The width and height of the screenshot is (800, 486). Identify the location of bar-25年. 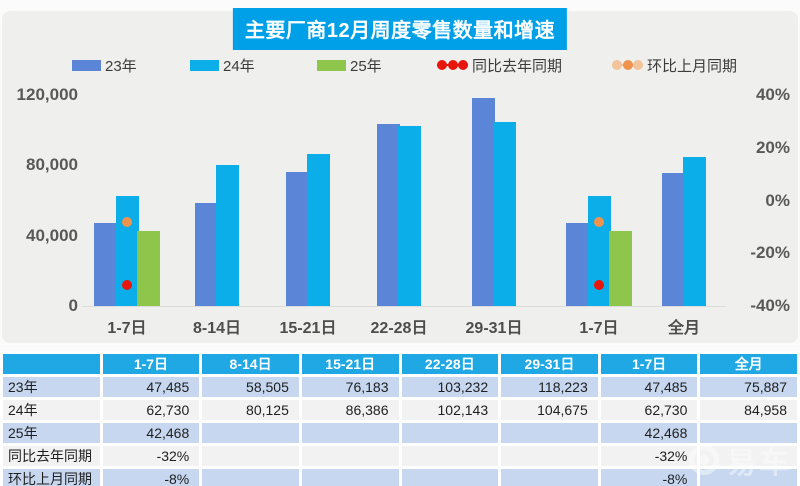
(148, 268).